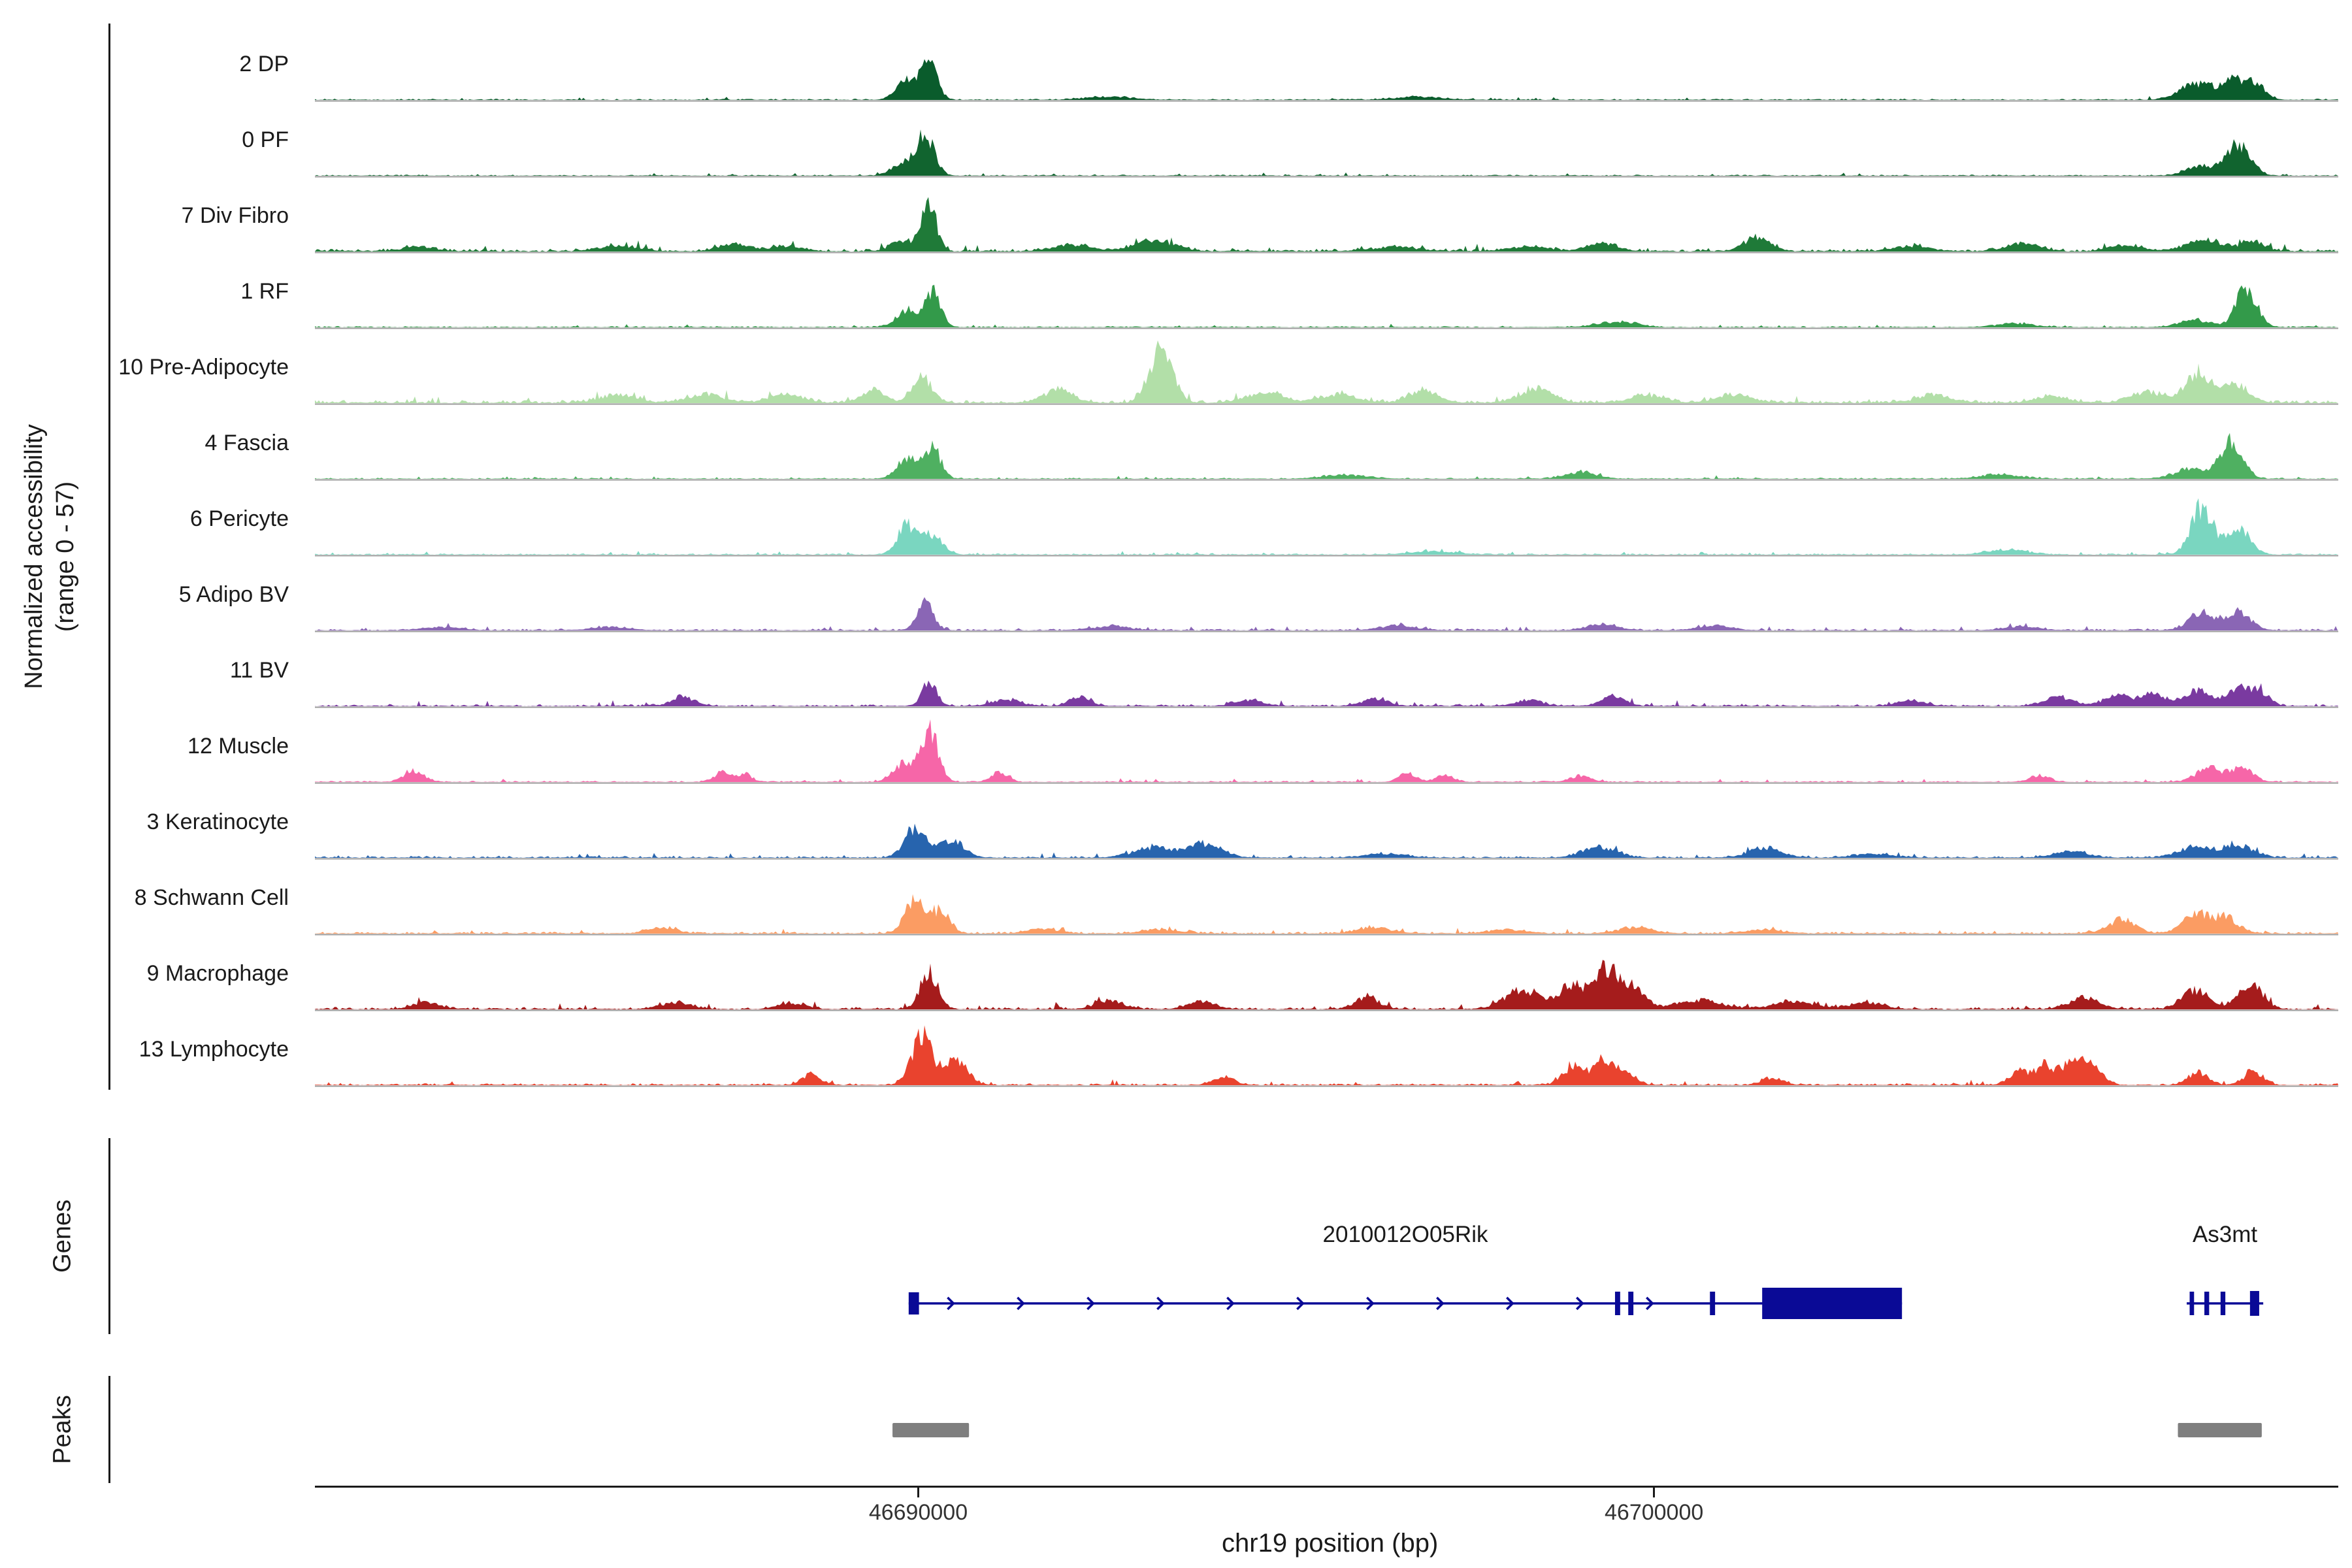  I want to click on track-row-8-schwann-cell: 8 Schwann Cell, so click(1176, 898).